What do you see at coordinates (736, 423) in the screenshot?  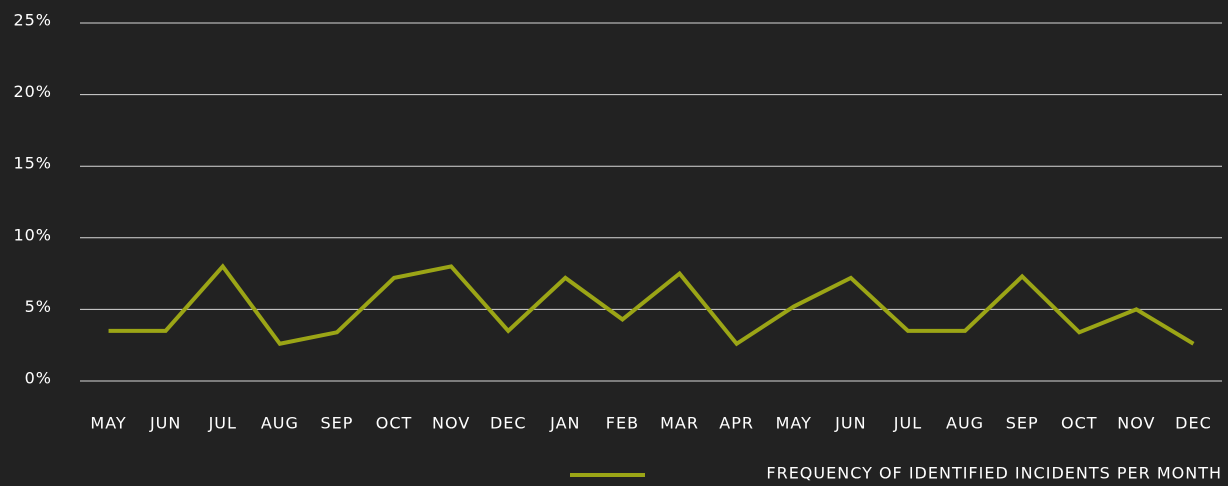 I see `x-tick-label: APR` at bounding box center [736, 423].